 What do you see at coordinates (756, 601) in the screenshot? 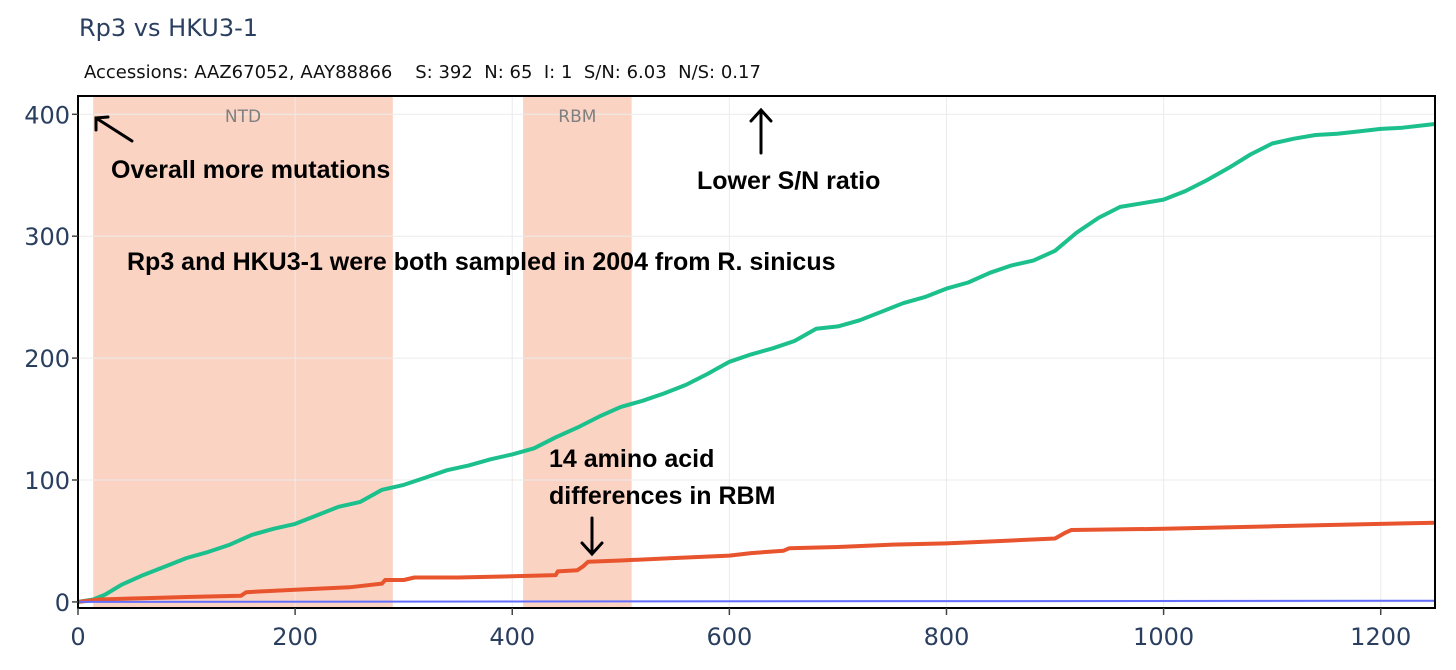
I see `series-line-i` at bounding box center [756, 601].